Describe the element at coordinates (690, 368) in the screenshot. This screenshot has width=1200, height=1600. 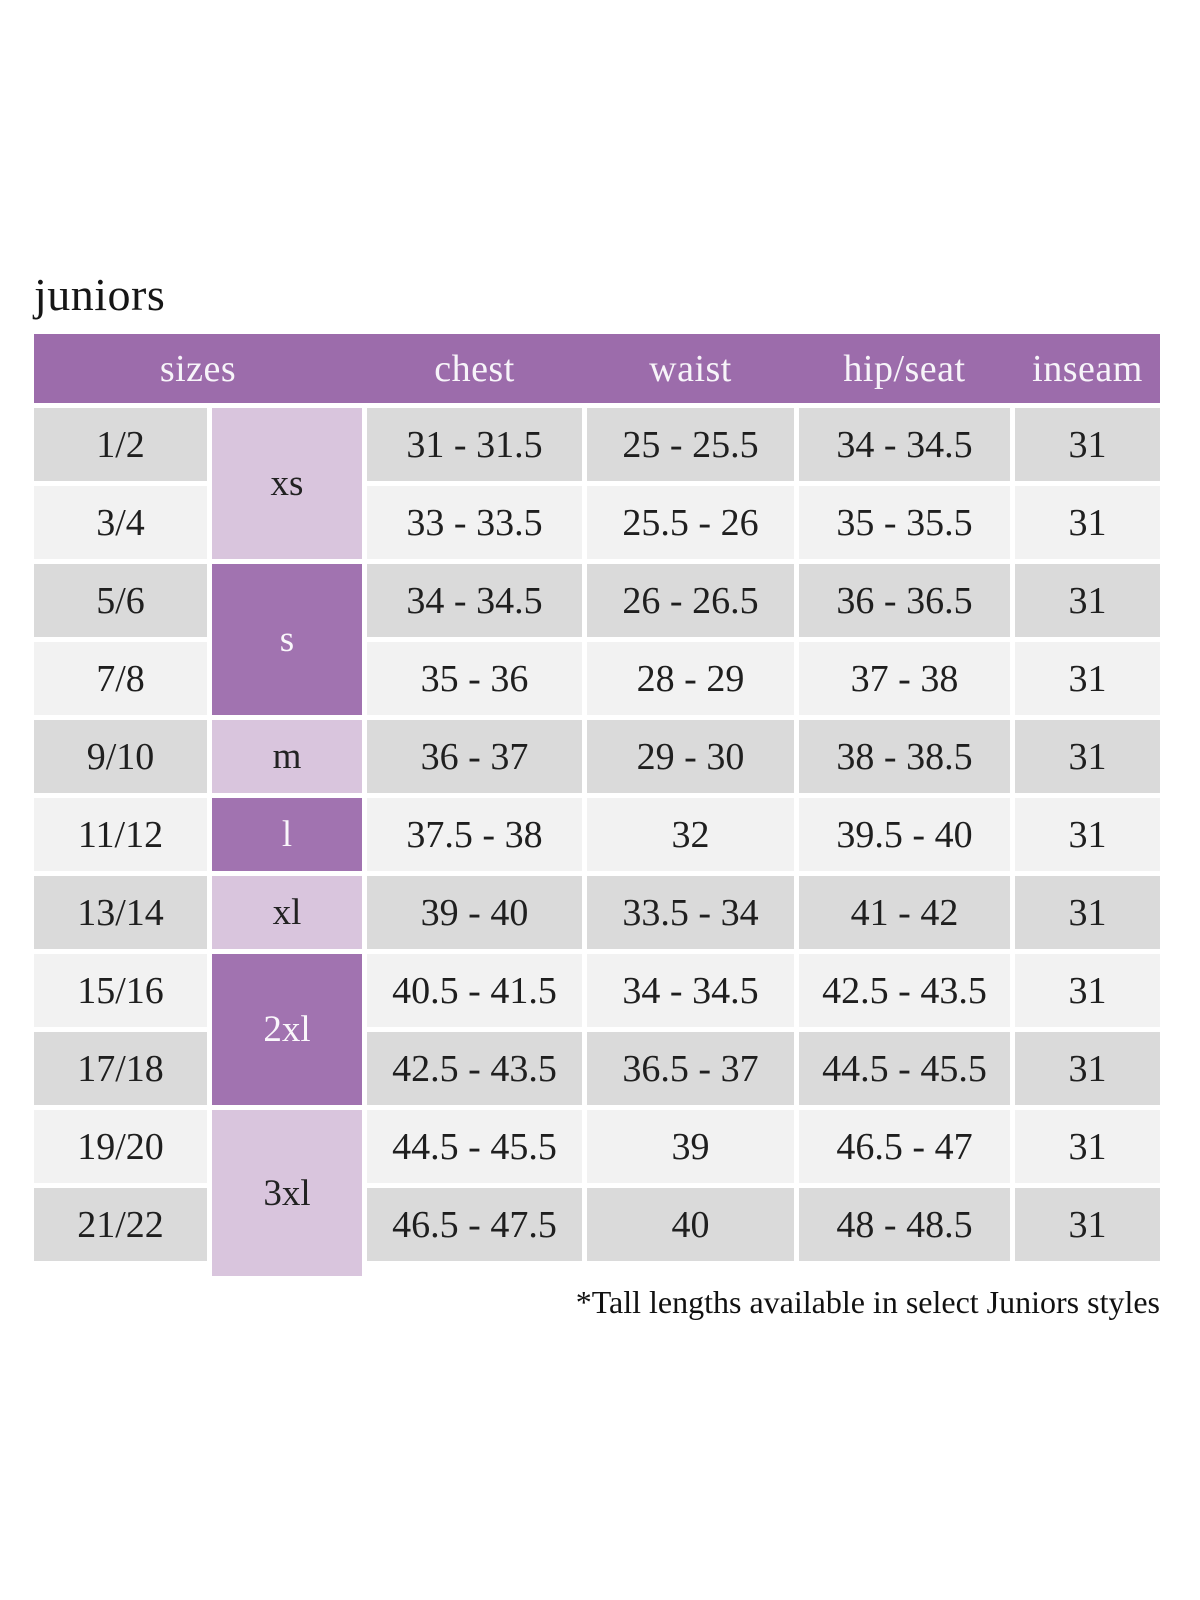
I see `header-waist: waist` at that location.